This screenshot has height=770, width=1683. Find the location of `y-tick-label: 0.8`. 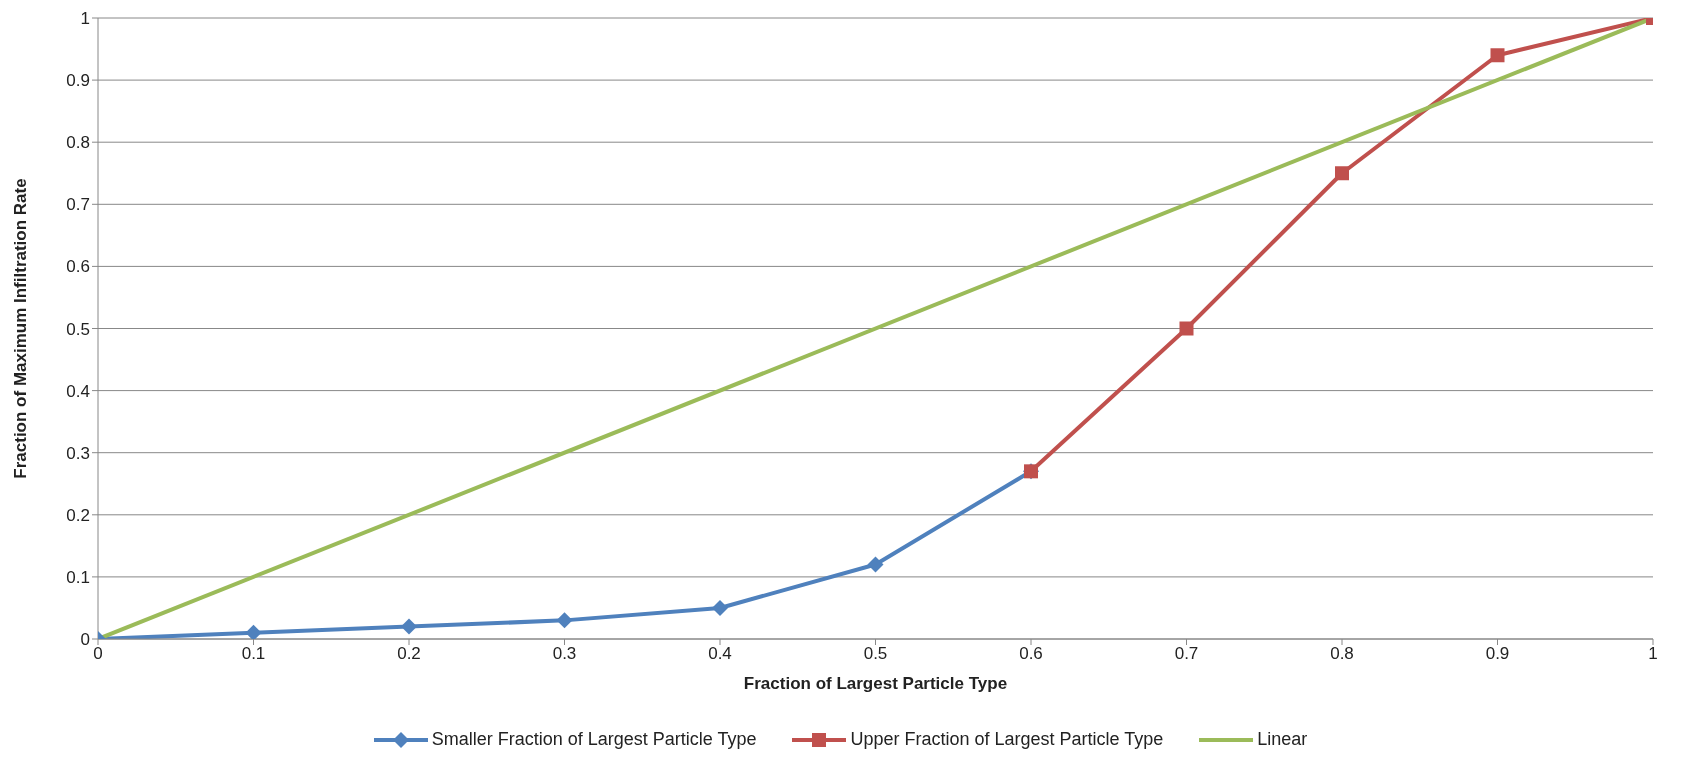

y-tick-label: 0.8 is located at coordinates (78, 143).